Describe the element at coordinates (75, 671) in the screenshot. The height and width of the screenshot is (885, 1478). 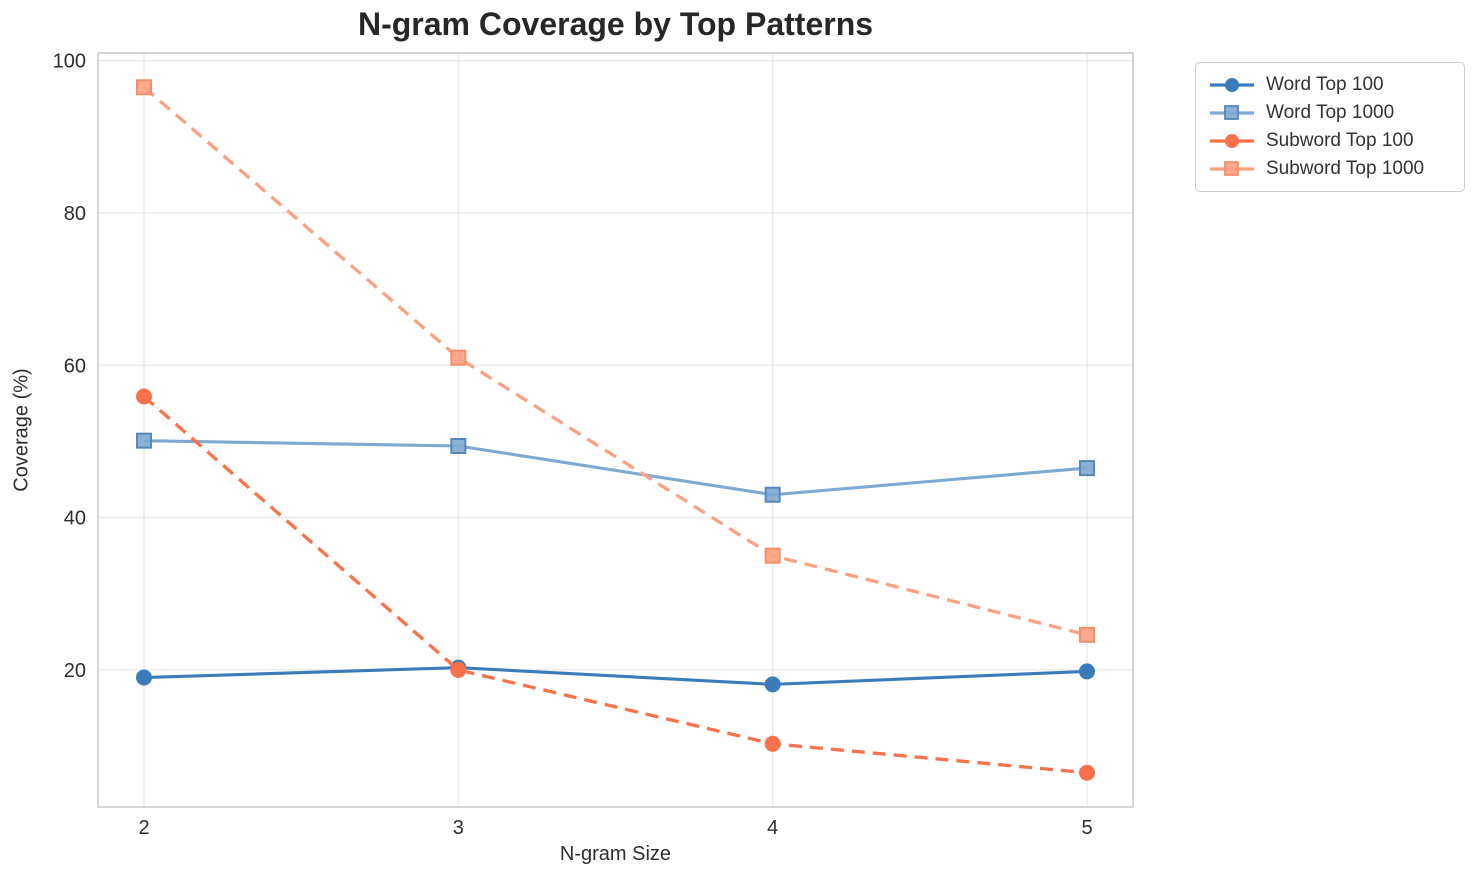
I see `y-tick-label: 20` at that location.